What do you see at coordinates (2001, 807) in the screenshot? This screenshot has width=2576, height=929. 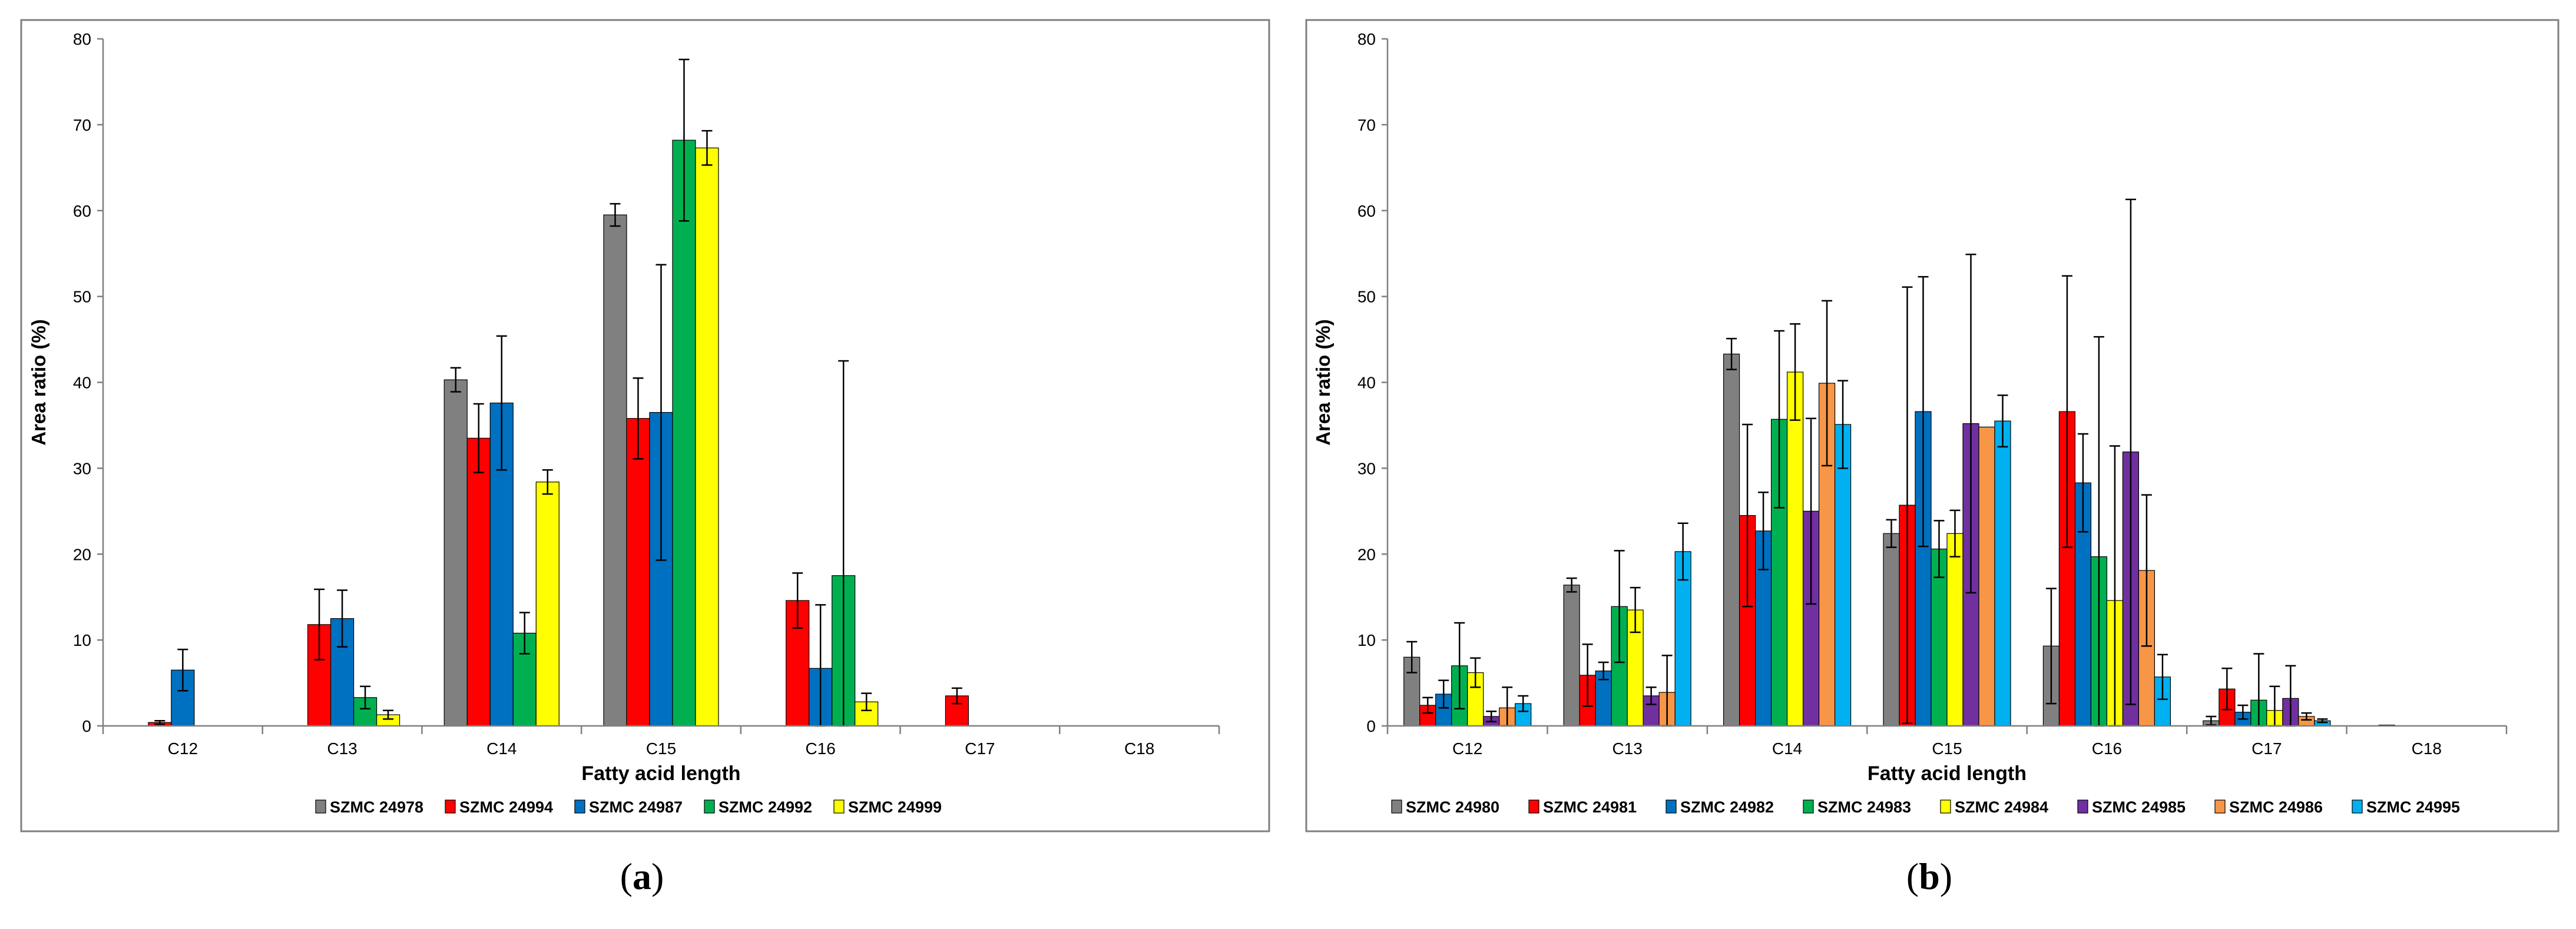 I see `legend-entry-label: SZMC 24984` at bounding box center [2001, 807].